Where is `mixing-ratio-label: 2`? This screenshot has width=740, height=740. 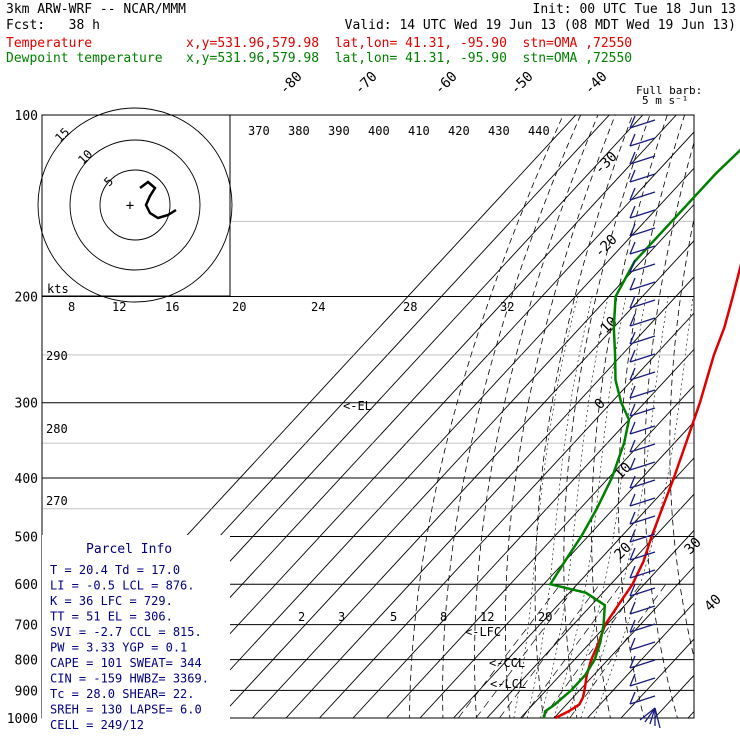
mixing-ratio-label: 2 is located at coordinates (301, 617).